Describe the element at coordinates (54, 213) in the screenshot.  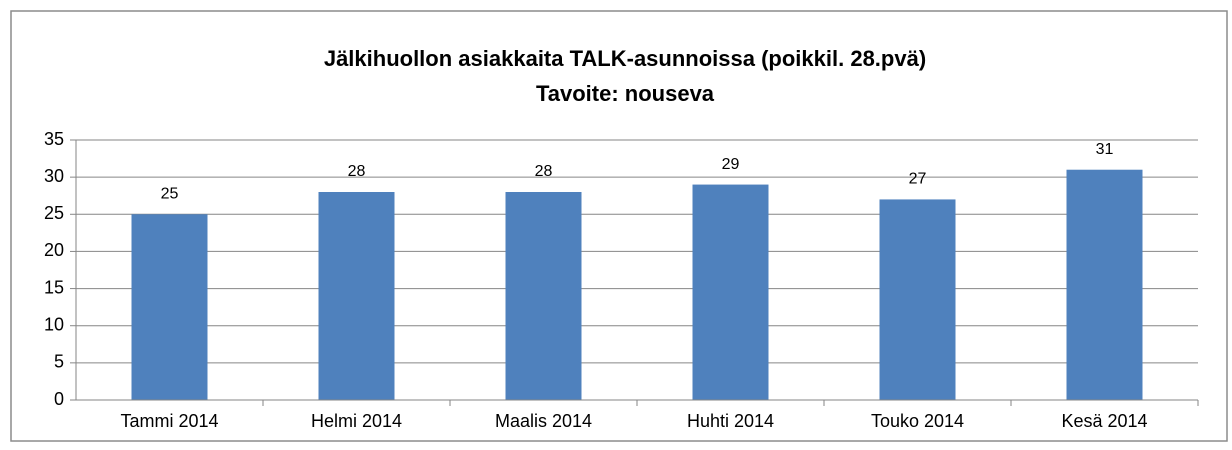
I see `y-tick-label: 25` at that location.